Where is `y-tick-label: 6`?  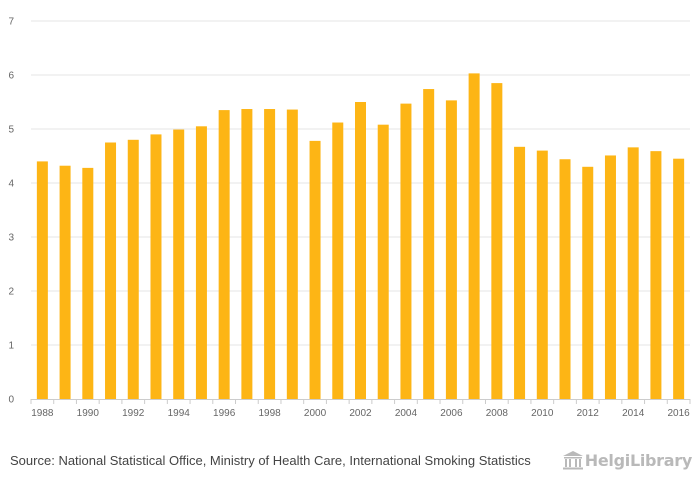
y-tick-label: 6 is located at coordinates (11, 76).